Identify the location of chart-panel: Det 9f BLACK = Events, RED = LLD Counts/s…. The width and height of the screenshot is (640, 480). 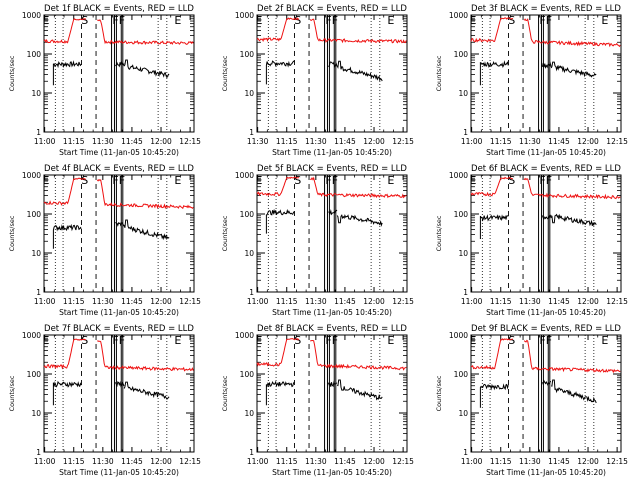
(531, 400).